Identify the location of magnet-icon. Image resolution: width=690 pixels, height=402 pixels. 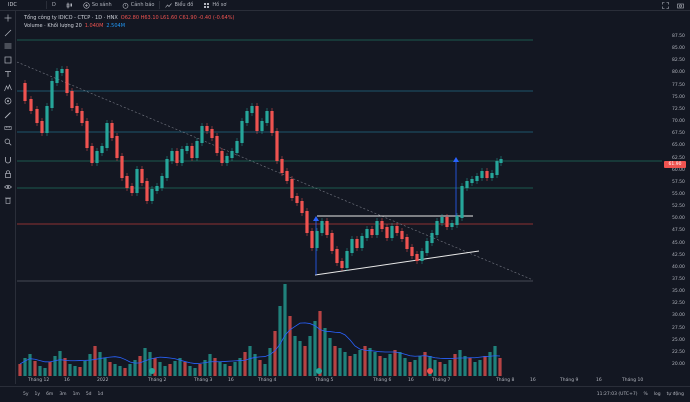
(8, 160).